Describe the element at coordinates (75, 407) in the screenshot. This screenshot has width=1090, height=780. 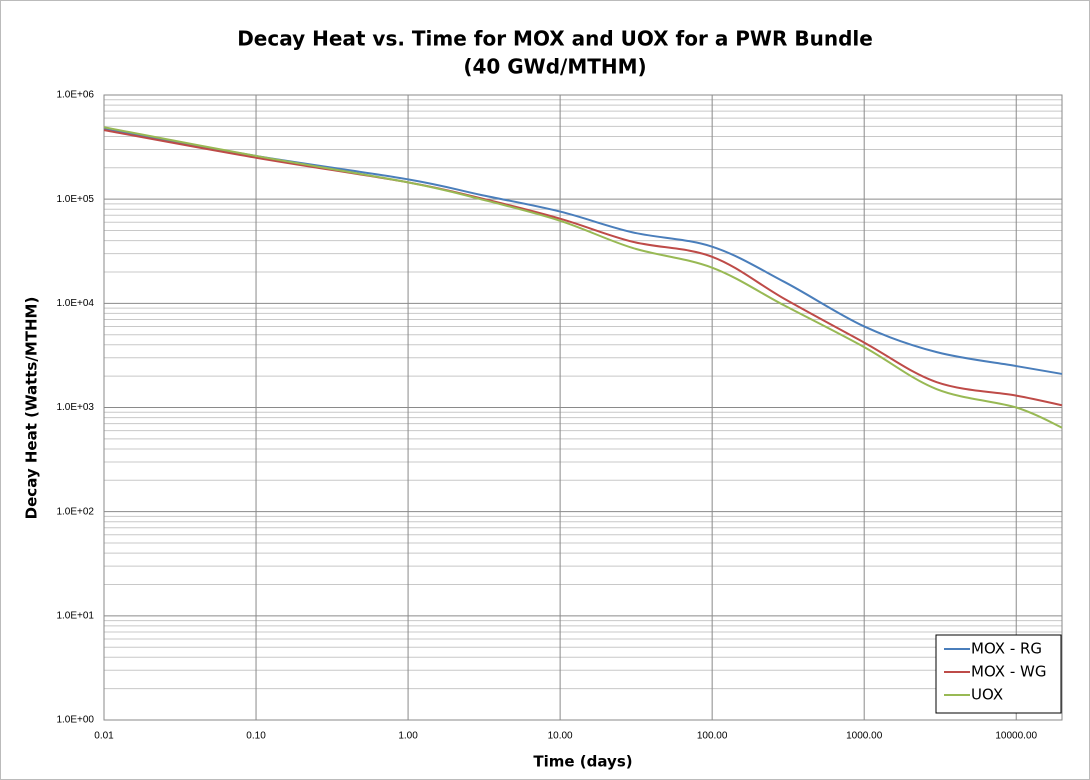
I see `y-tick-label: 1.0E+03` at that location.